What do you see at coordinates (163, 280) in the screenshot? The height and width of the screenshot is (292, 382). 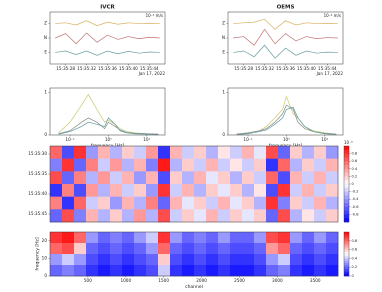 I see `x-tick-label: 1500` at bounding box center [163, 280].